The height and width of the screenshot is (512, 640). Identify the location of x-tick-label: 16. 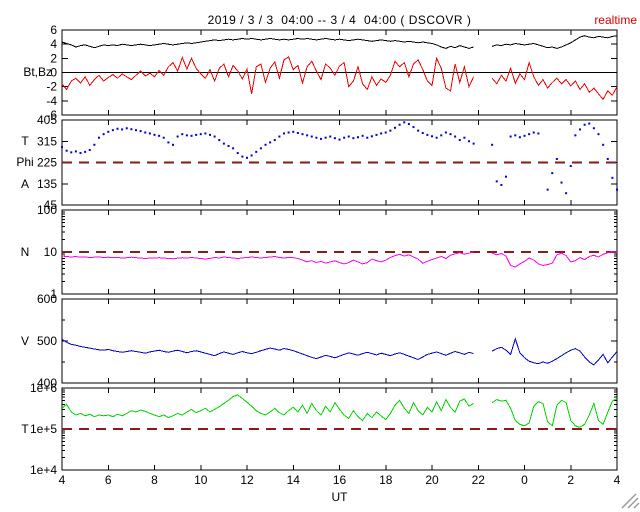
(340, 480).